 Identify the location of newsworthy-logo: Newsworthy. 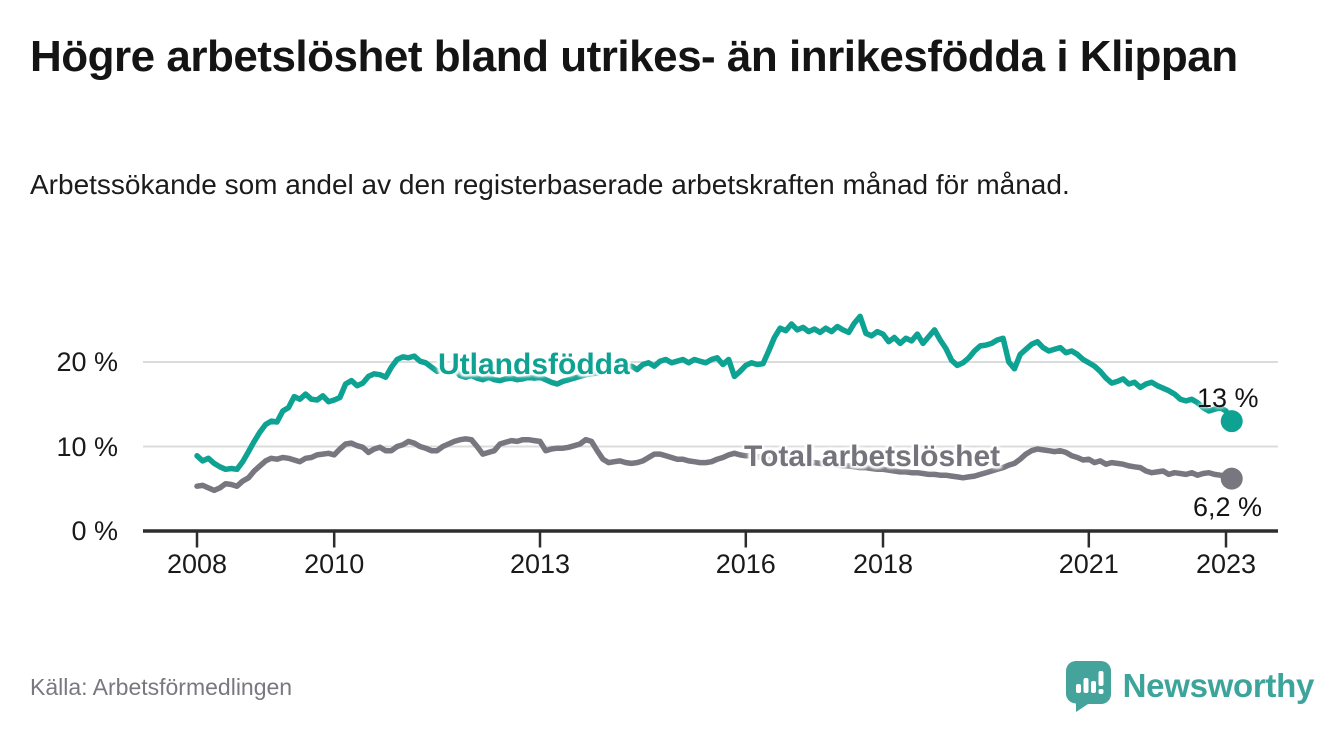
(1189, 686).